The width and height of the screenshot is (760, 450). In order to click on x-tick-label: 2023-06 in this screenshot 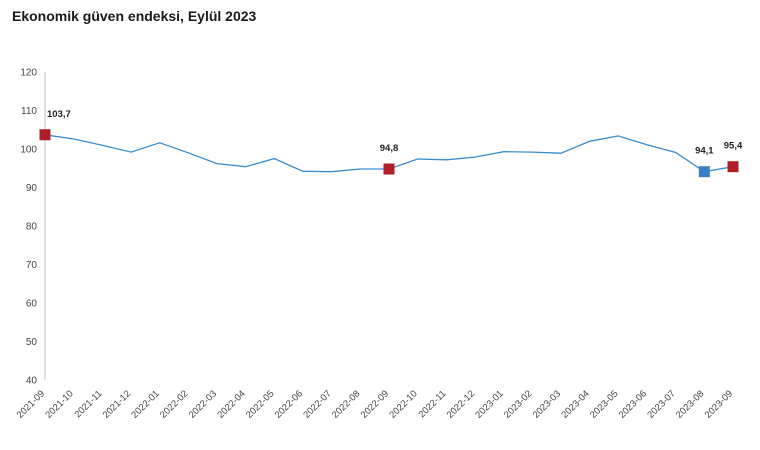, I will do `click(633, 404)`.